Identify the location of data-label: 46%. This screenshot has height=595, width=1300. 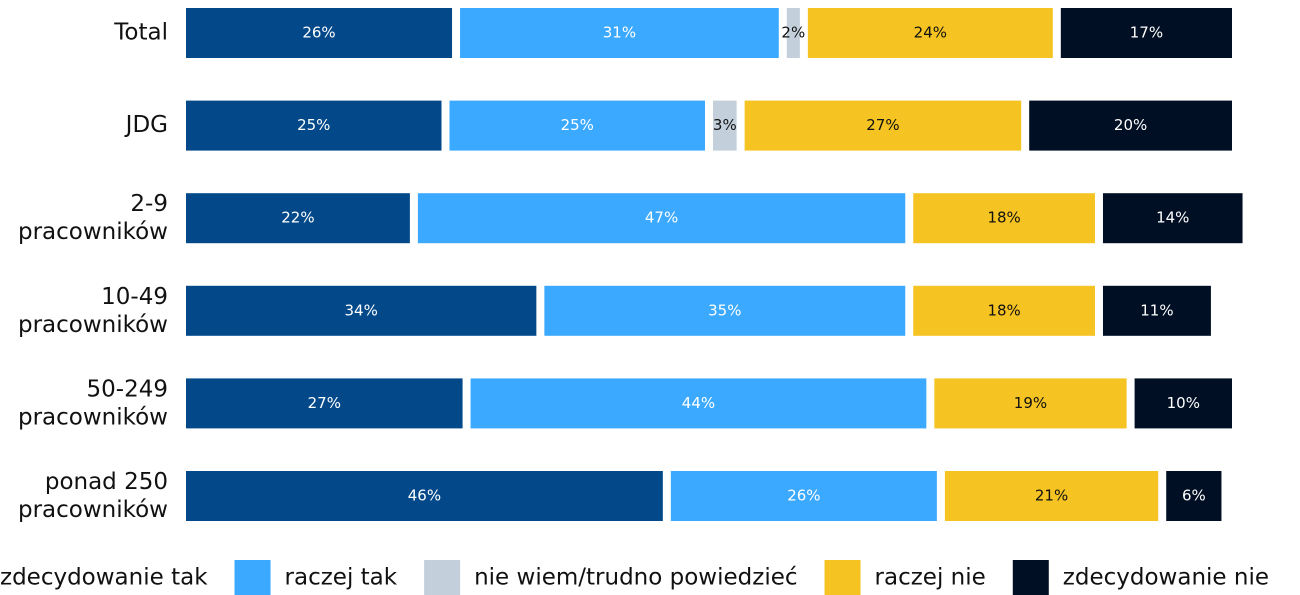
(424, 496).